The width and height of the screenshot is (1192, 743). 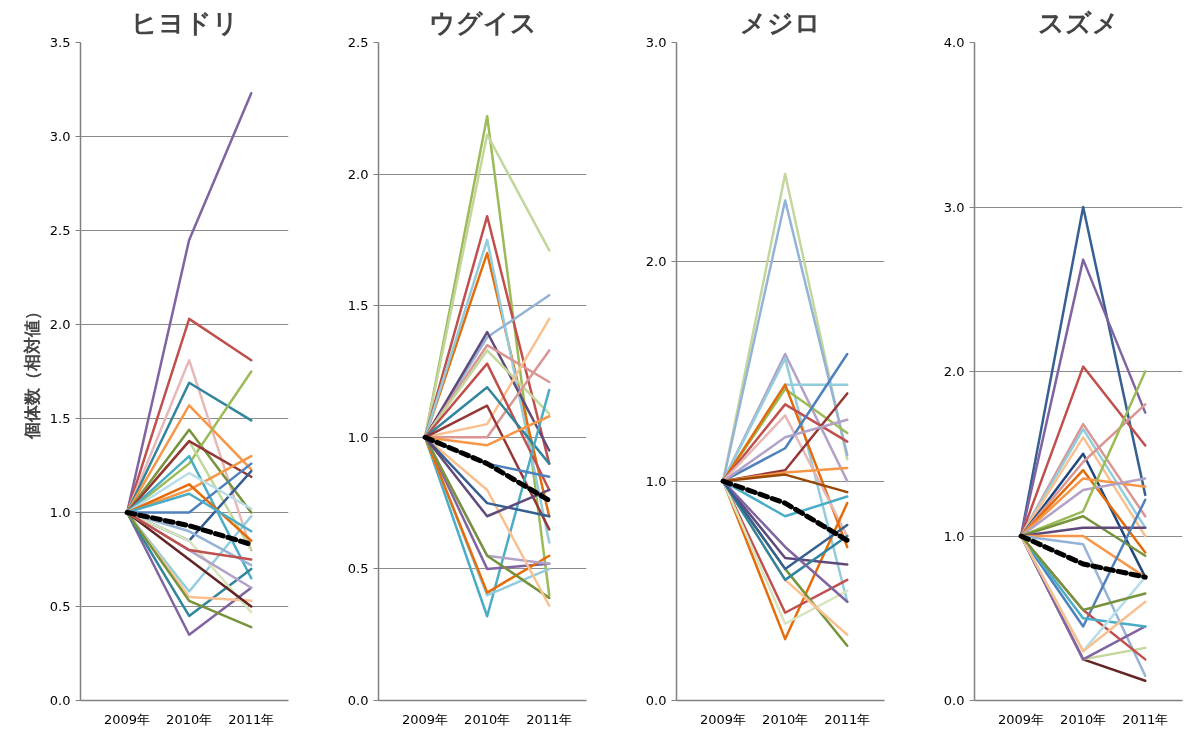 I want to click on chart-title: ヒヨドリ, so click(x=184, y=22).